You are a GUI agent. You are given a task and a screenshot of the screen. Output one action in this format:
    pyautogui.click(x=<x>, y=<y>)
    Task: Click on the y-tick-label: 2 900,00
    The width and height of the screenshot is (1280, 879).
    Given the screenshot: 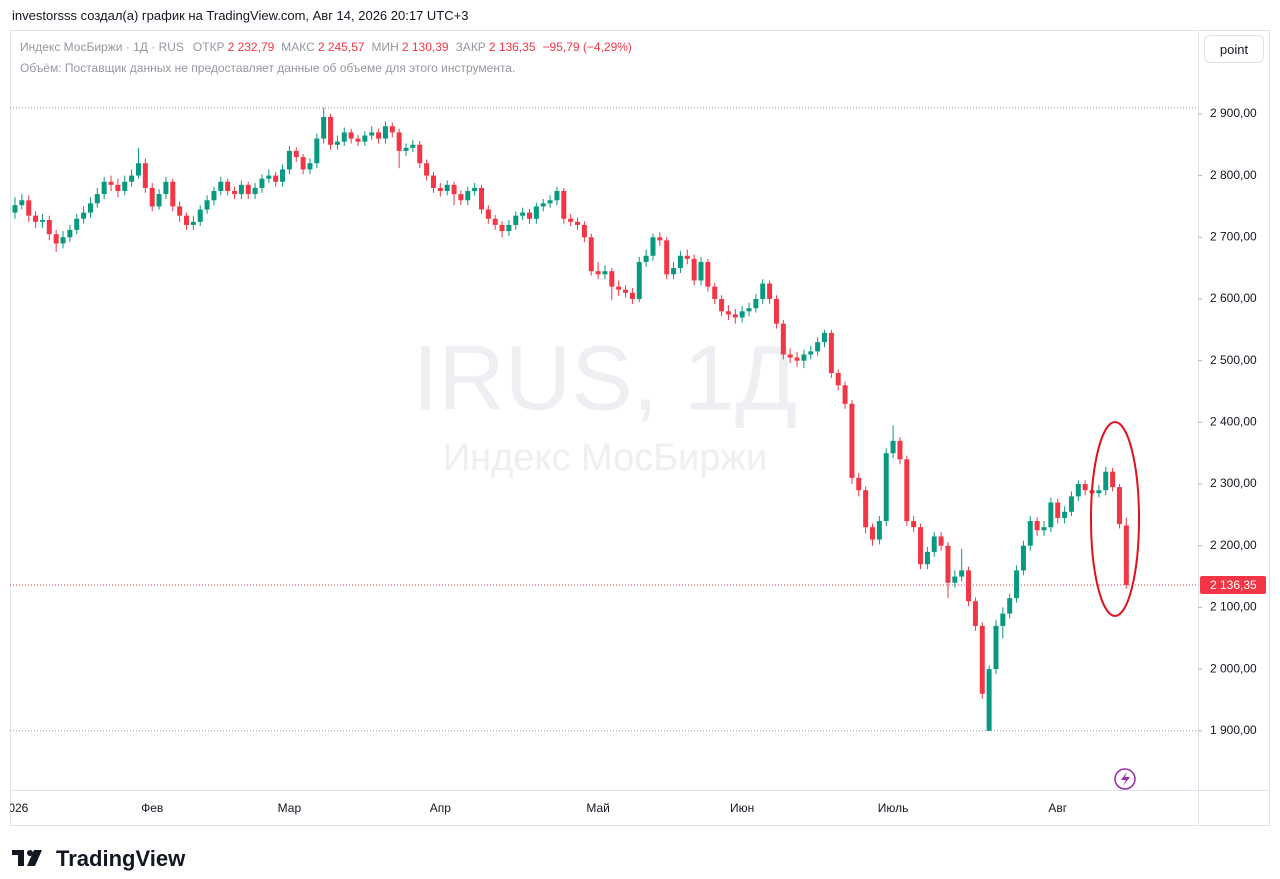 What is the action you would take?
    pyautogui.click(x=1233, y=113)
    